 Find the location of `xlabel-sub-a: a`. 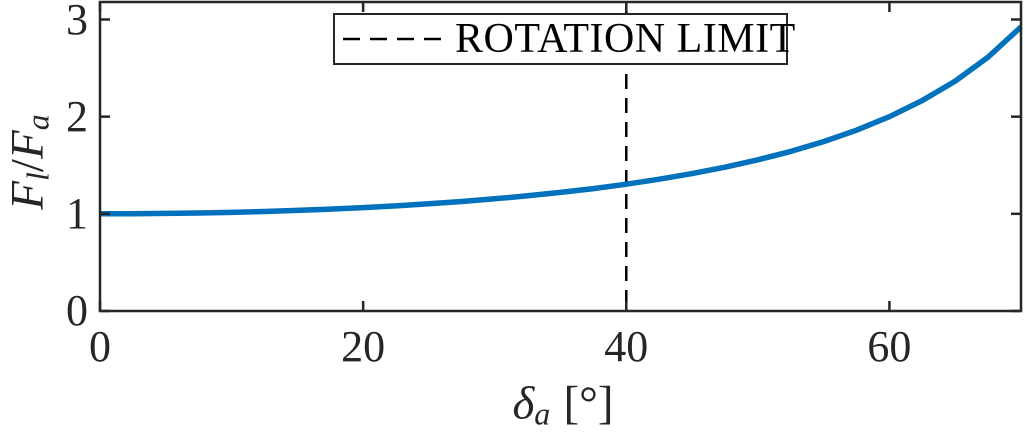

xlabel-sub-a: a is located at coordinates (542, 414).